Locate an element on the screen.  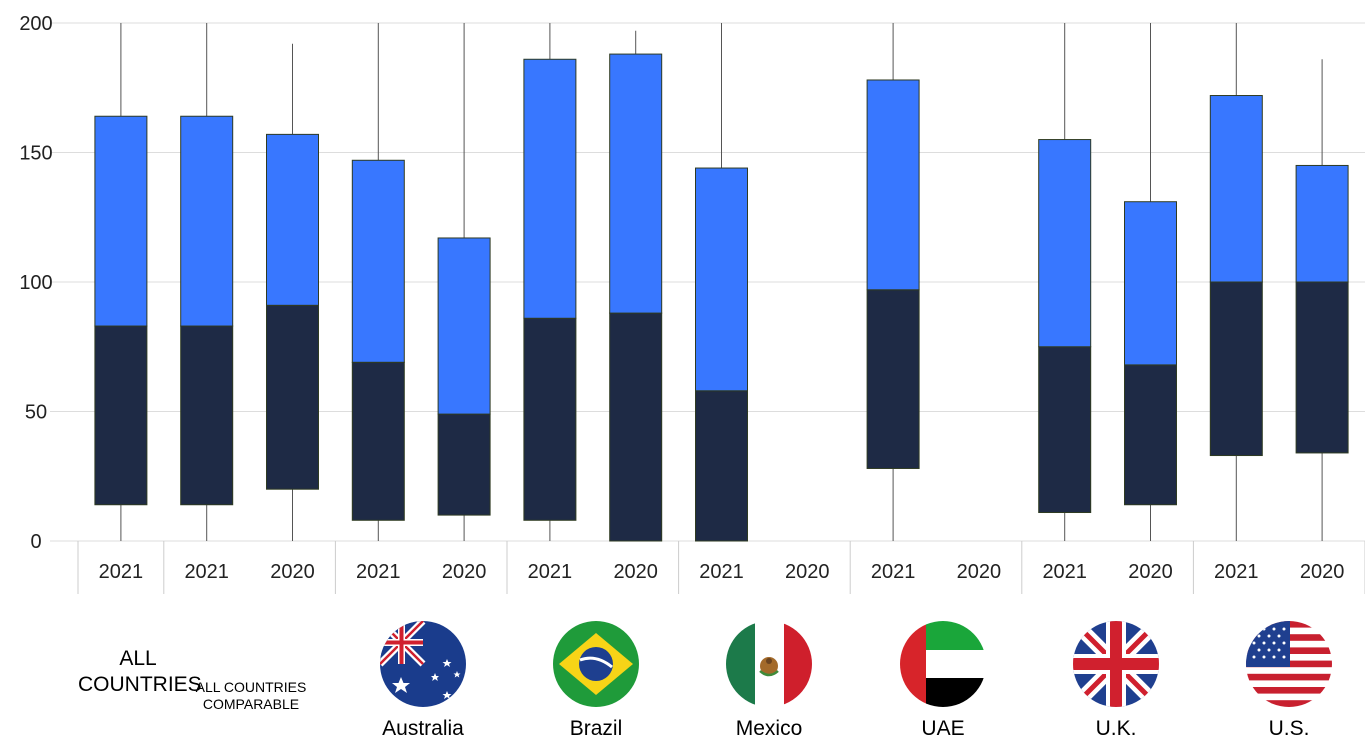
mexico-flag-icon is located at coordinates (769, 664).